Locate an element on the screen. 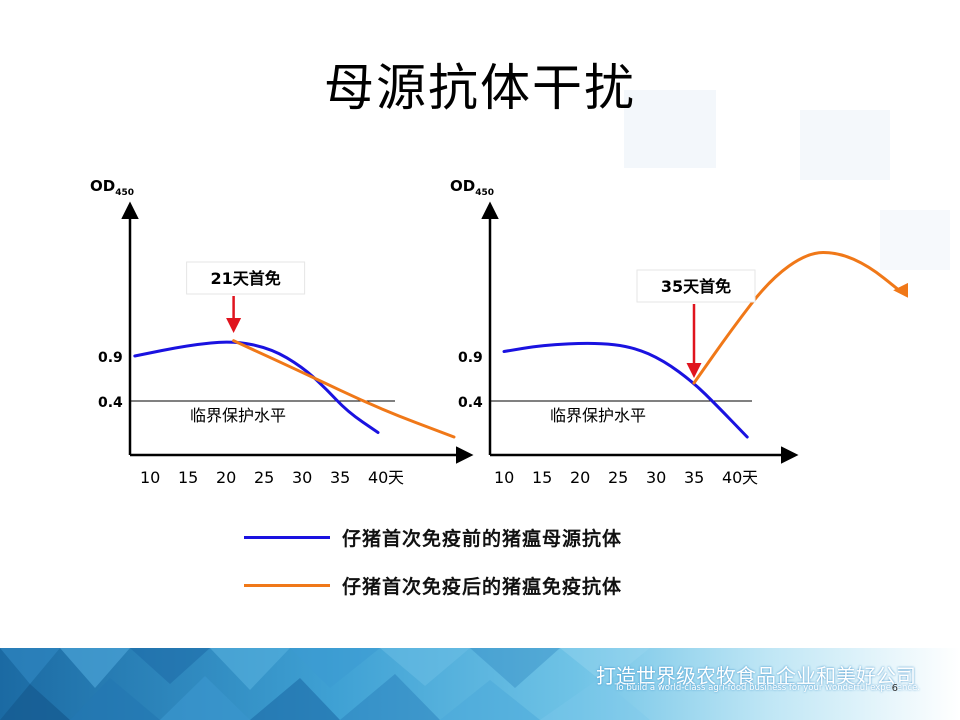 The image size is (960, 720). footer-slogan: 打造世界级农牧食品企业和美好公司 is located at coordinates (756, 676).